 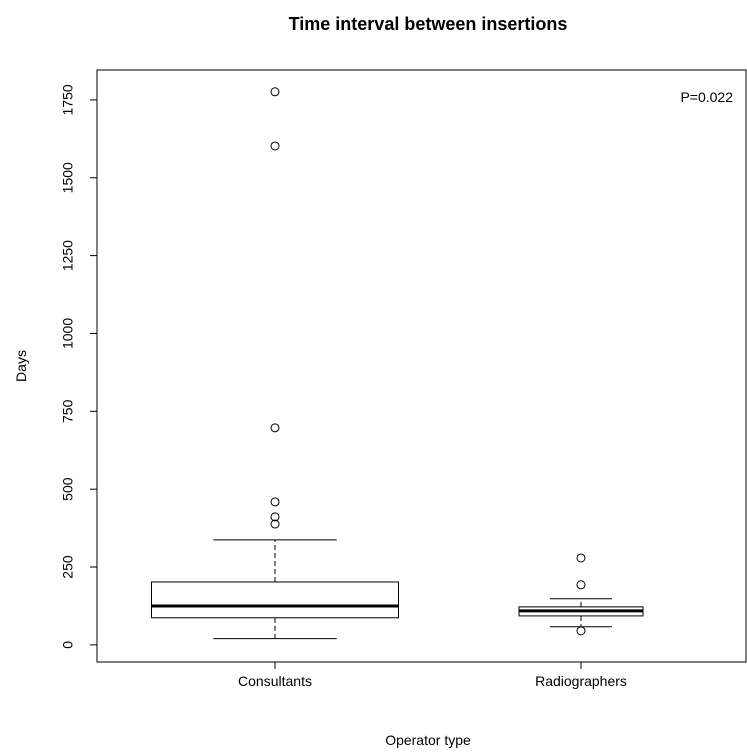 What do you see at coordinates (68, 645) in the screenshot?
I see `y-tick-label: 0` at bounding box center [68, 645].